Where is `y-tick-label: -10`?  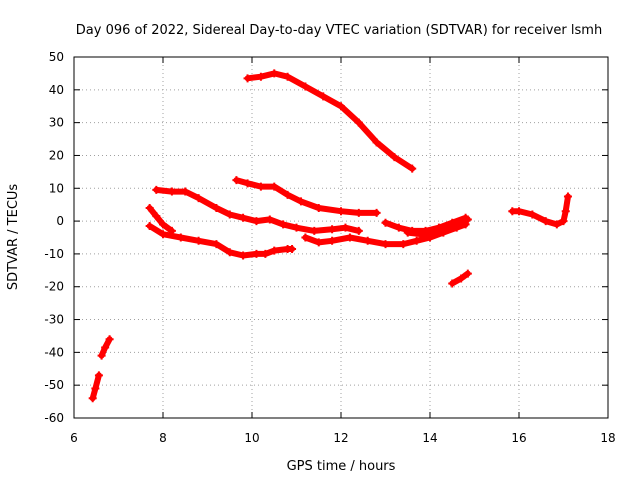 y-tick-label: -10 is located at coordinates (54, 254).